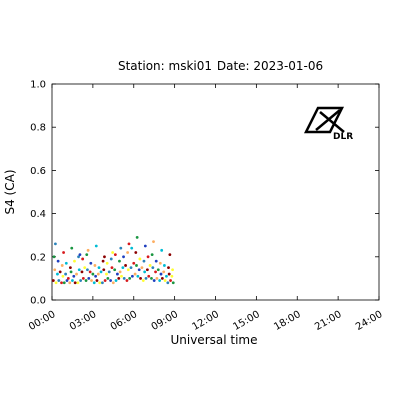 The height and width of the screenshot is (404, 400). I want to click on y-tick-label: 0.0, so click(38, 301).